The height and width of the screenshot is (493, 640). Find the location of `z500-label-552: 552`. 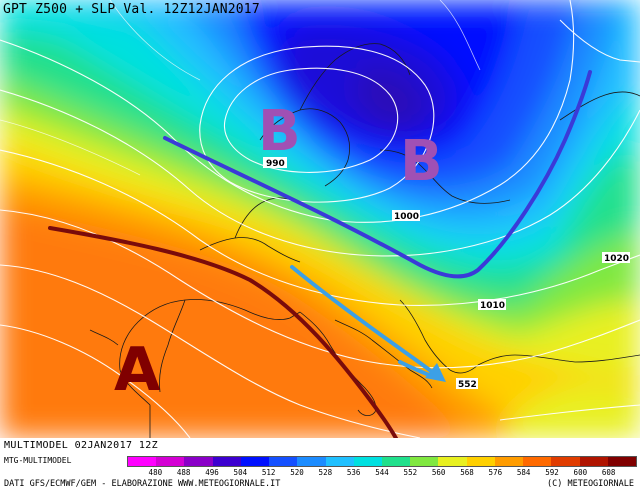

z500-label-552: 552 is located at coordinates (467, 385).